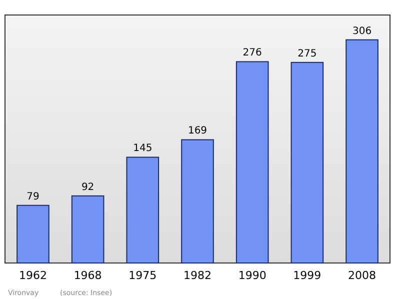 Image resolution: width=400 pixels, height=299 pixels. What do you see at coordinates (32, 275) in the screenshot?
I see `x-tick-label: 1962` at bounding box center [32, 275].